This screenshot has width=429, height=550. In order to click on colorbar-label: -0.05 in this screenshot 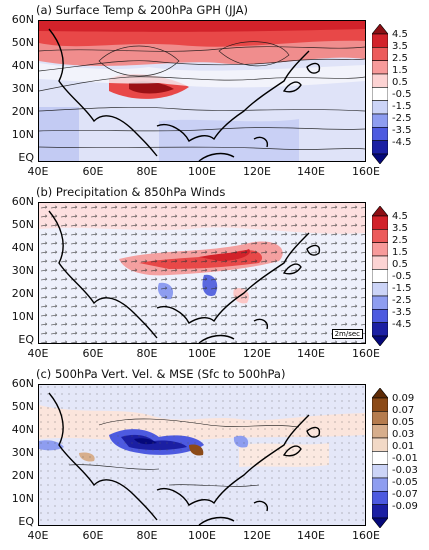, I will do `click(405, 482)`.